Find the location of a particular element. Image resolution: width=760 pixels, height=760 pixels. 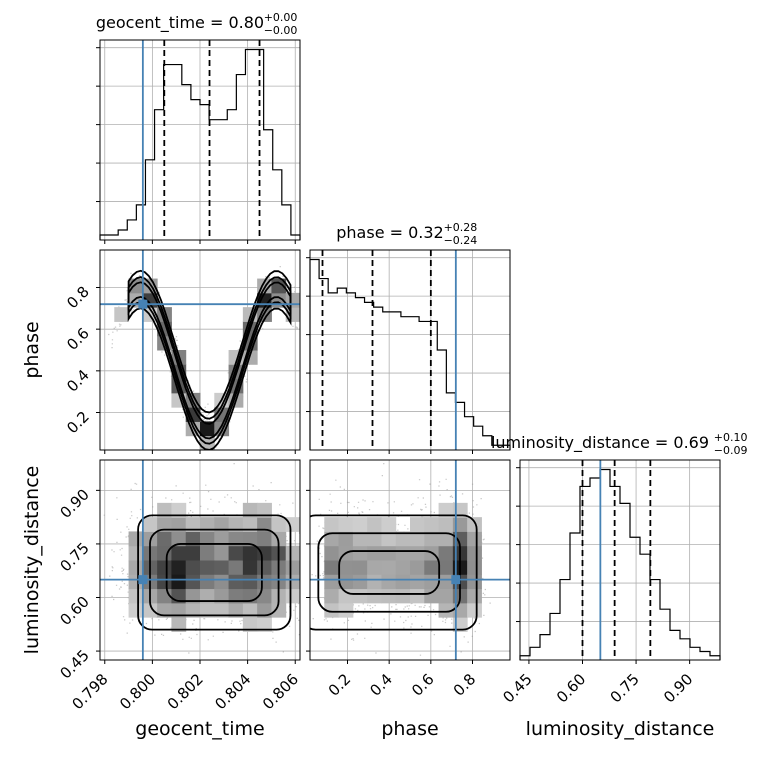

histogram-phase is located at coordinates (410, 354).